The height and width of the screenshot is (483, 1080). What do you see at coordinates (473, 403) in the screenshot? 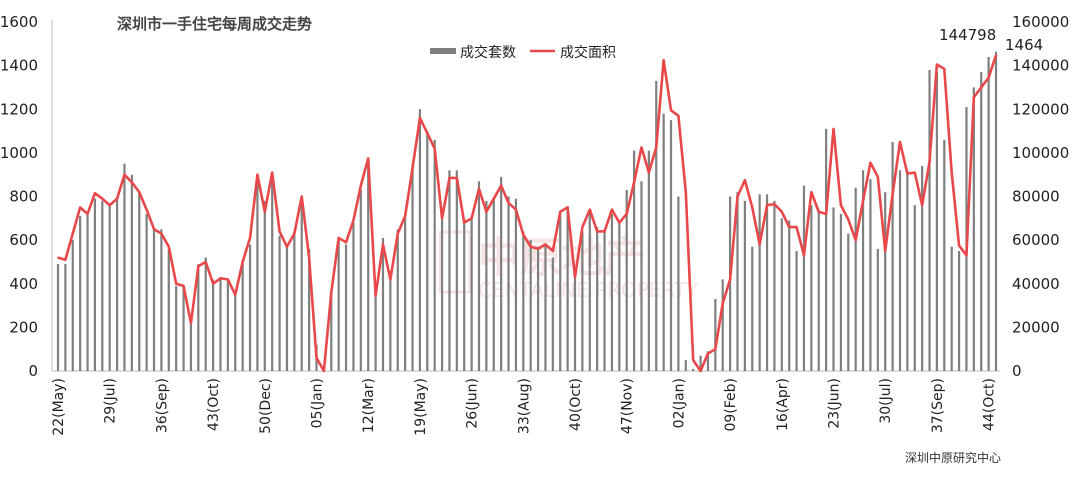
I see `x-tick-label: 26(Jun)` at bounding box center [473, 403].